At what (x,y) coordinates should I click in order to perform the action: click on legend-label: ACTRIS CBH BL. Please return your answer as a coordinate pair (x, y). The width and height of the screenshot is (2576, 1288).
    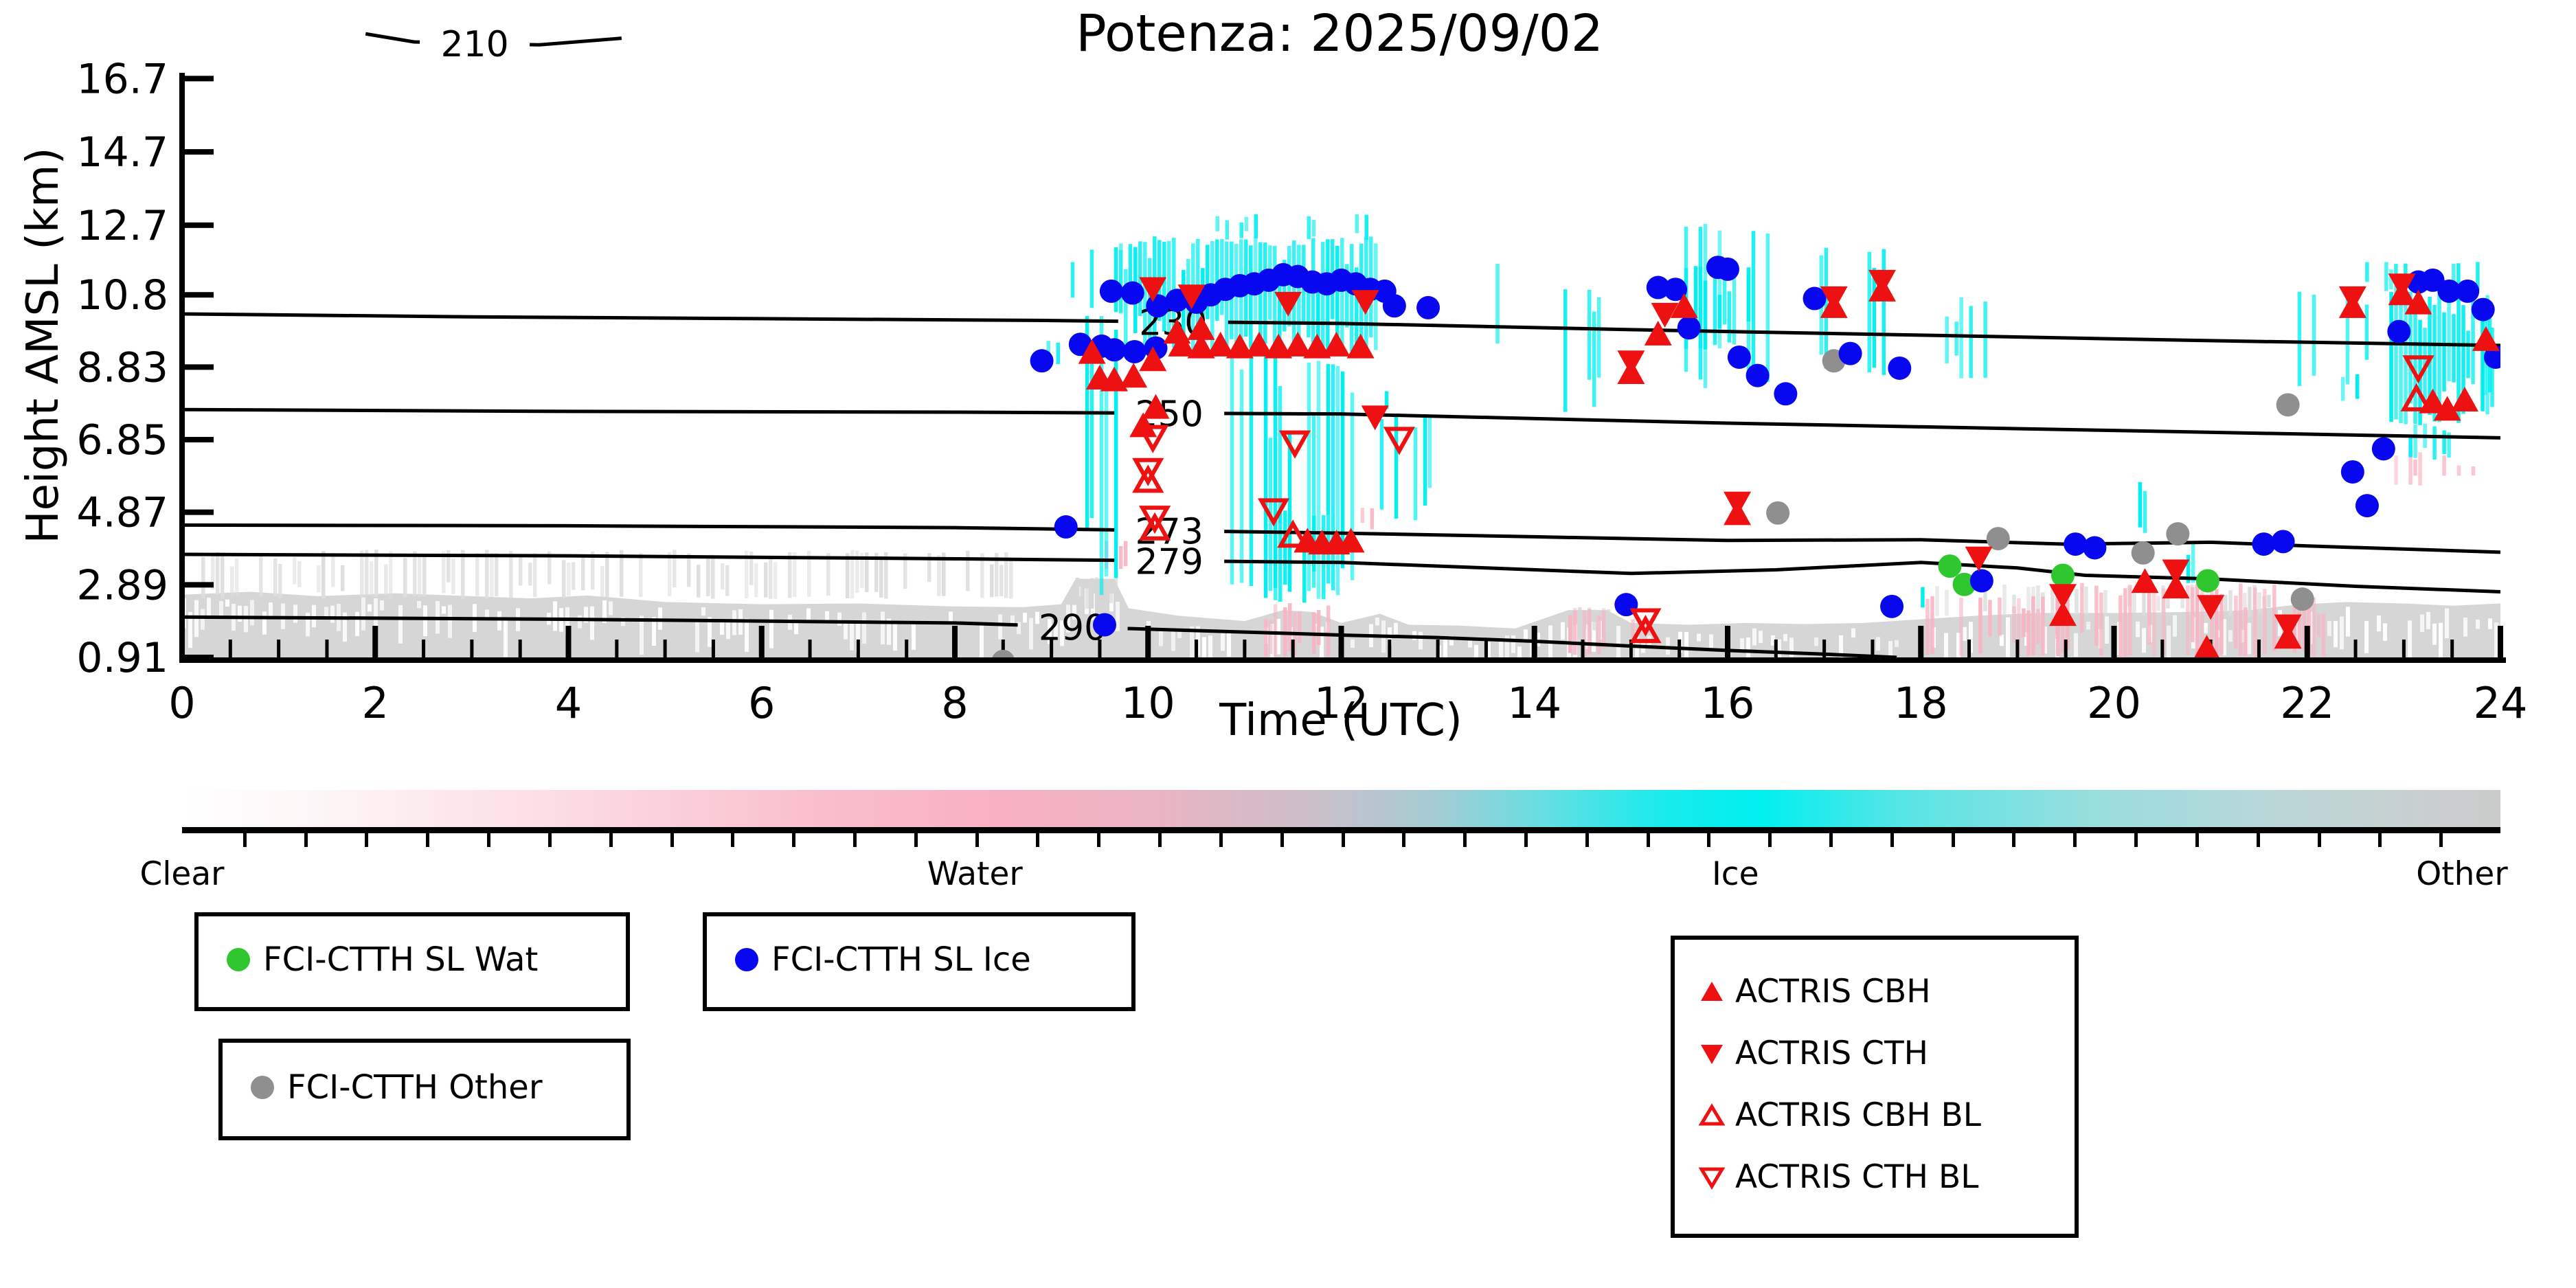
    Looking at the image, I should click on (1858, 1115).